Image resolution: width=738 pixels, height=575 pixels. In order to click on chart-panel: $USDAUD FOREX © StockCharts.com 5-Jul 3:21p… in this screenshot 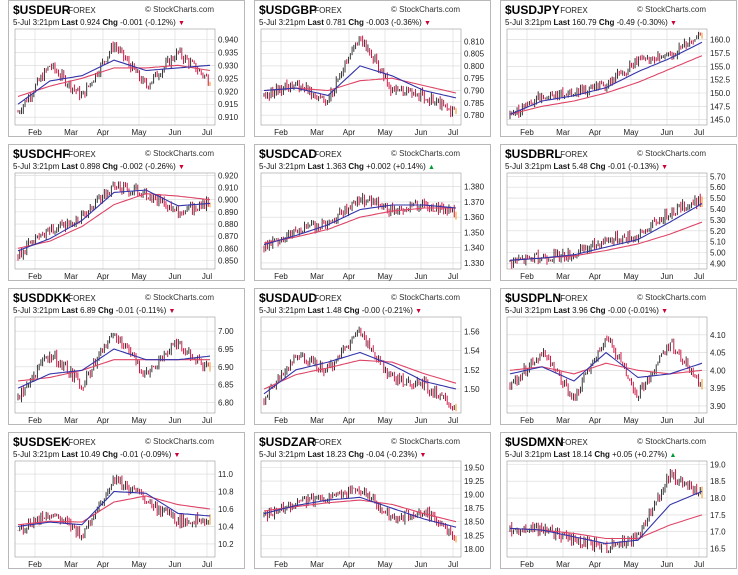, I will do `click(372, 356)`.